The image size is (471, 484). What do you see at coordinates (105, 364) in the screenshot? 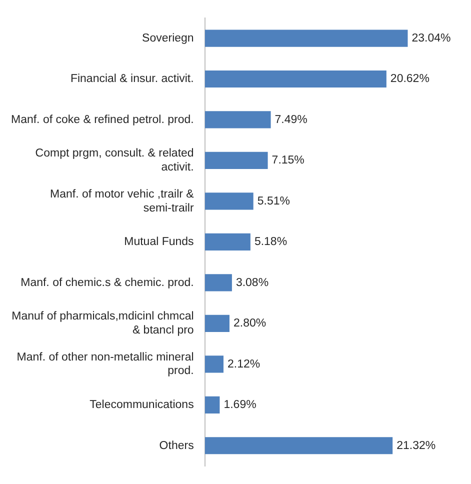
I see `y-tick-label: Manf. of other non-metallic mineral prod.` at bounding box center [105, 364].